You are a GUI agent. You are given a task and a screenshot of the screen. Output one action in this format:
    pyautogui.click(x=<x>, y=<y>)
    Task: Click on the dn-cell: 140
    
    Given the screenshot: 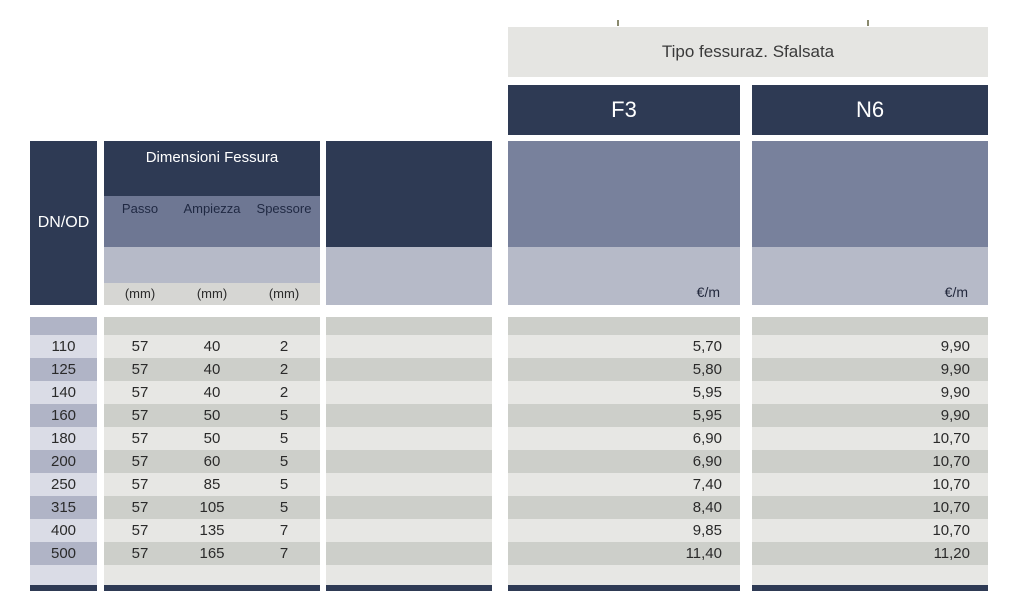 What is the action you would take?
    pyautogui.click(x=63, y=392)
    